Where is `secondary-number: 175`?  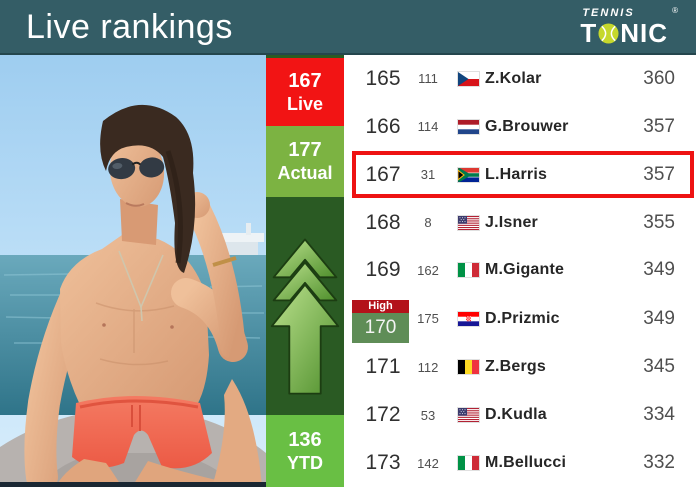
secondary-number: 175 is located at coordinates (428, 319).